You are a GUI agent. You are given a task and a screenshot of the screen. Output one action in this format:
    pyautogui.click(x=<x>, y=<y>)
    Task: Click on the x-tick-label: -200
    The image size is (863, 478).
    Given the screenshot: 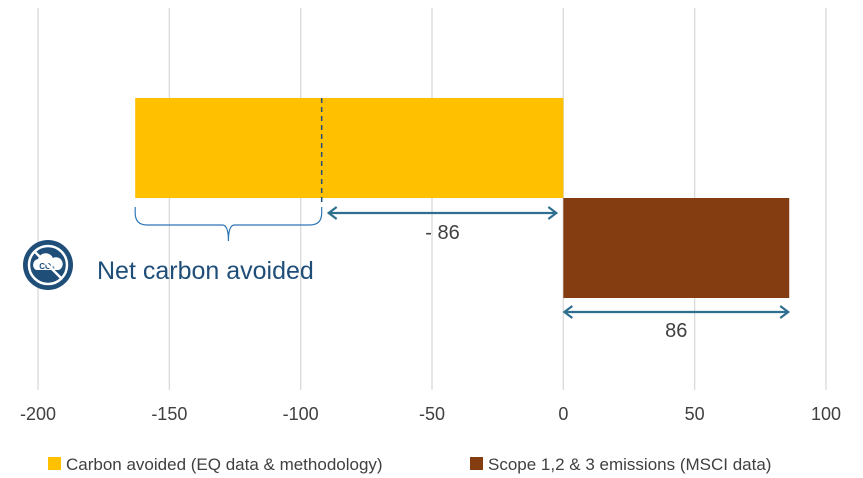 What is the action you would take?
    pyautogui.click(x=38, y=414)
    